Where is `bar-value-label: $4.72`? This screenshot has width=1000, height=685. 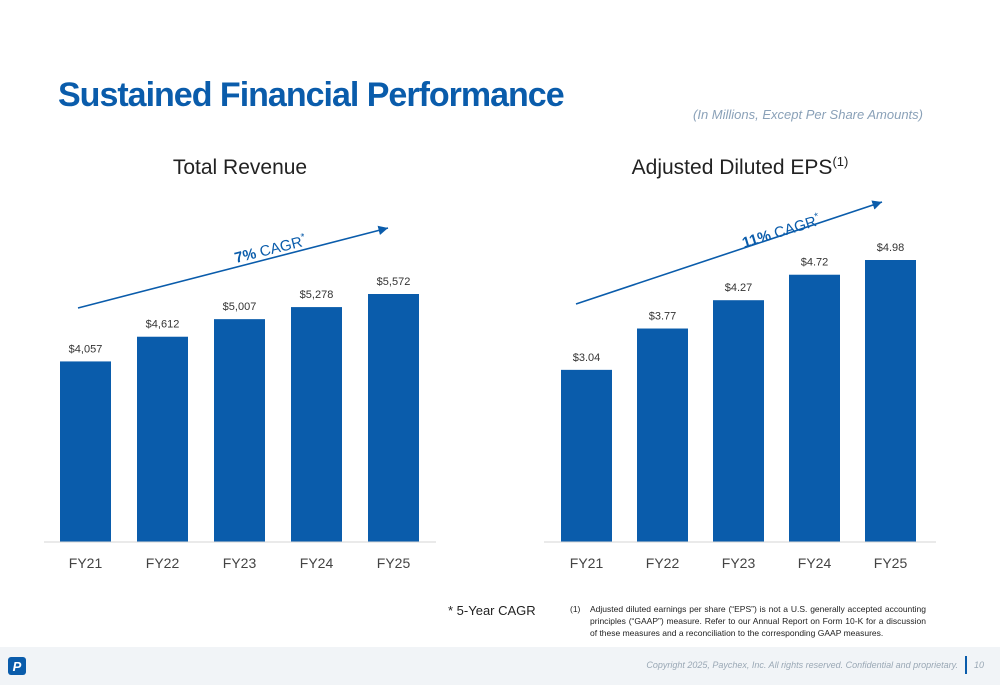
bar-value-label: $4.72 is located at coordinates (815, 263).